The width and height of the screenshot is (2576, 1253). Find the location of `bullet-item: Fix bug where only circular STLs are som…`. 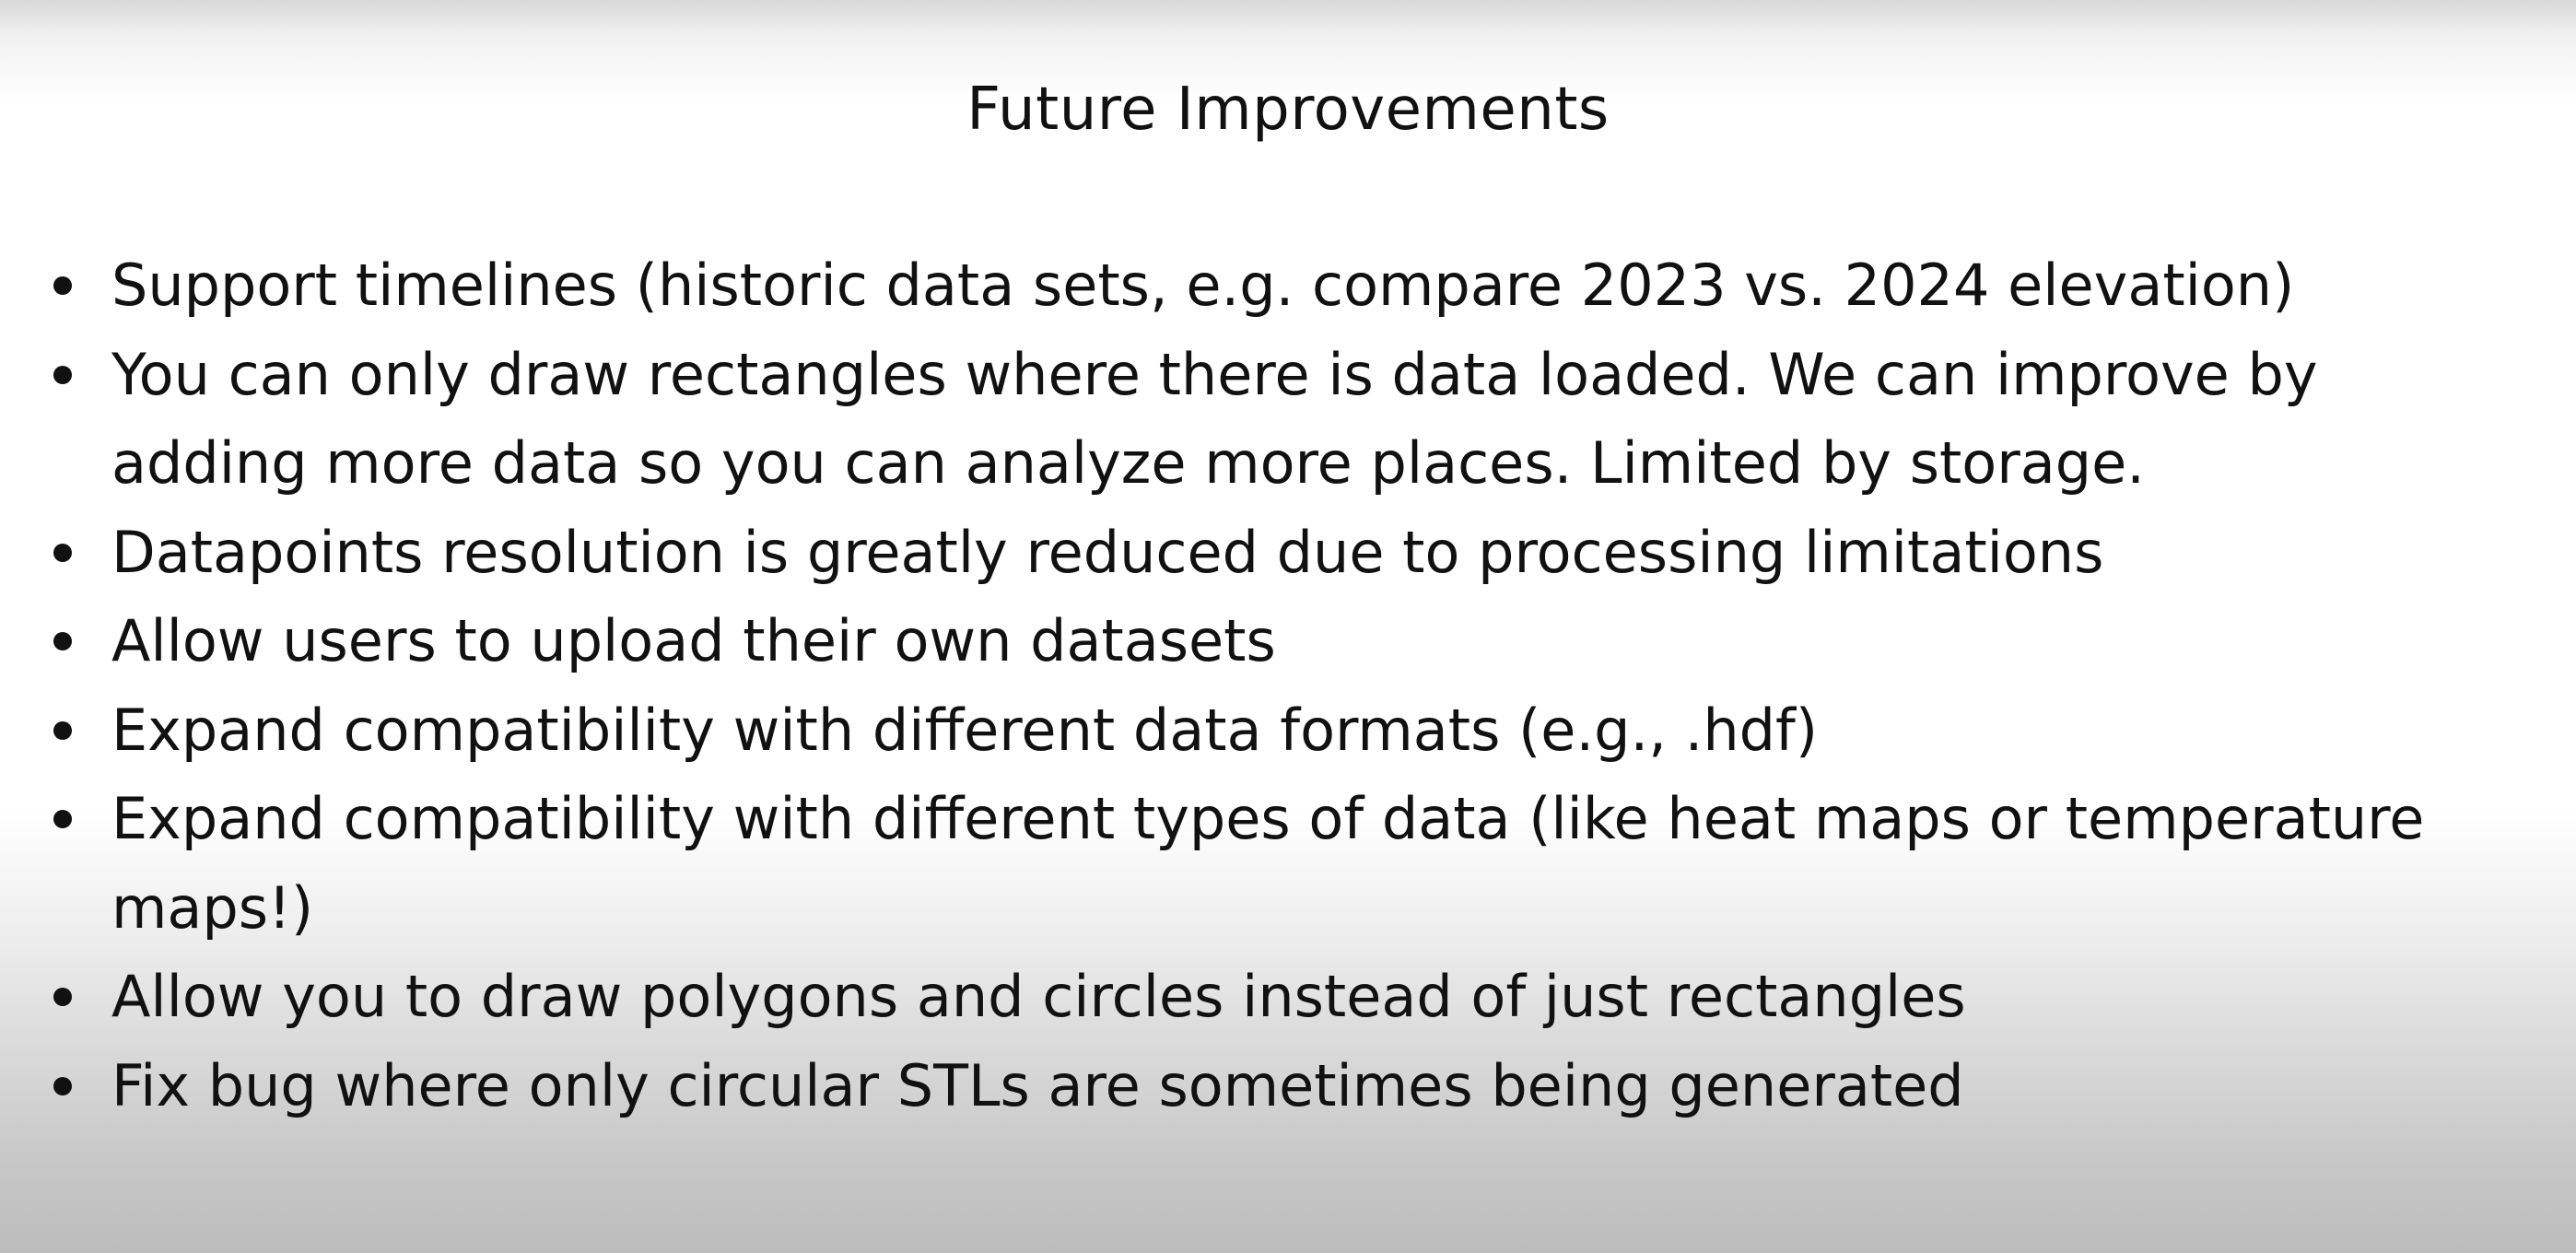

bullet-item: Fix bug where only circular STLs are som… is located at coordinates (1262, 1086).